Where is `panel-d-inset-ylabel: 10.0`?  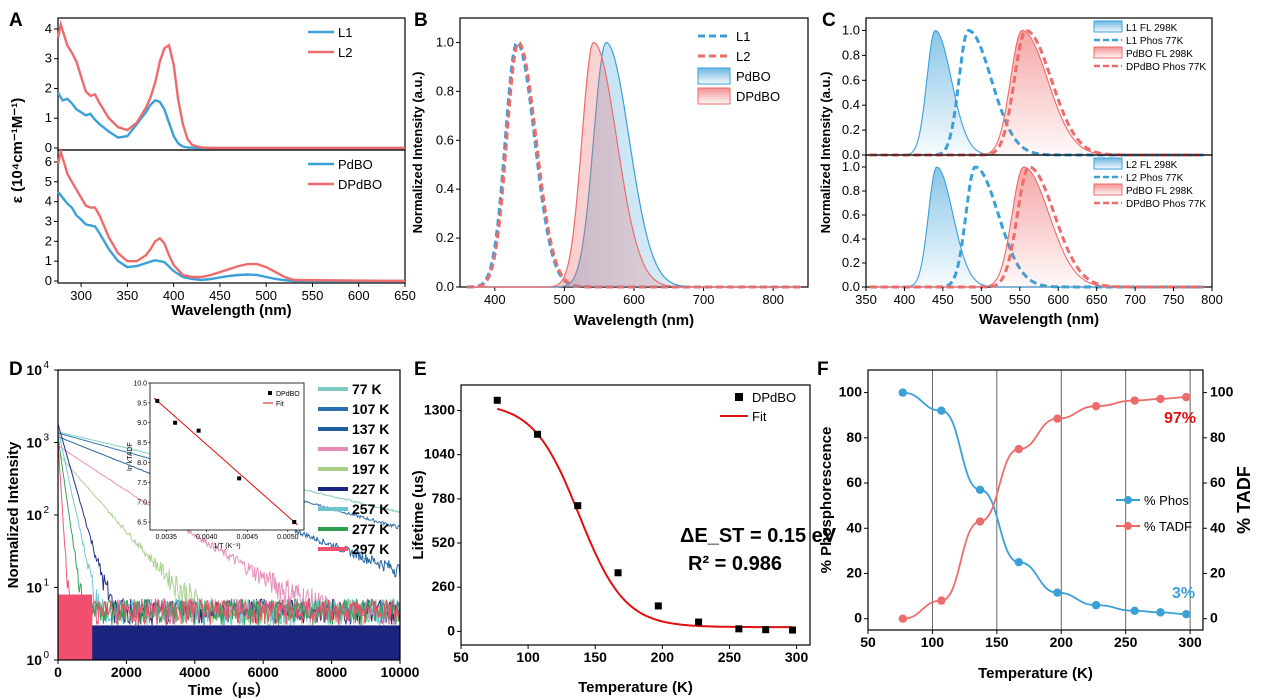 panel-d-inset-ylabel: 10.0 is located at coordinates (140, 384).